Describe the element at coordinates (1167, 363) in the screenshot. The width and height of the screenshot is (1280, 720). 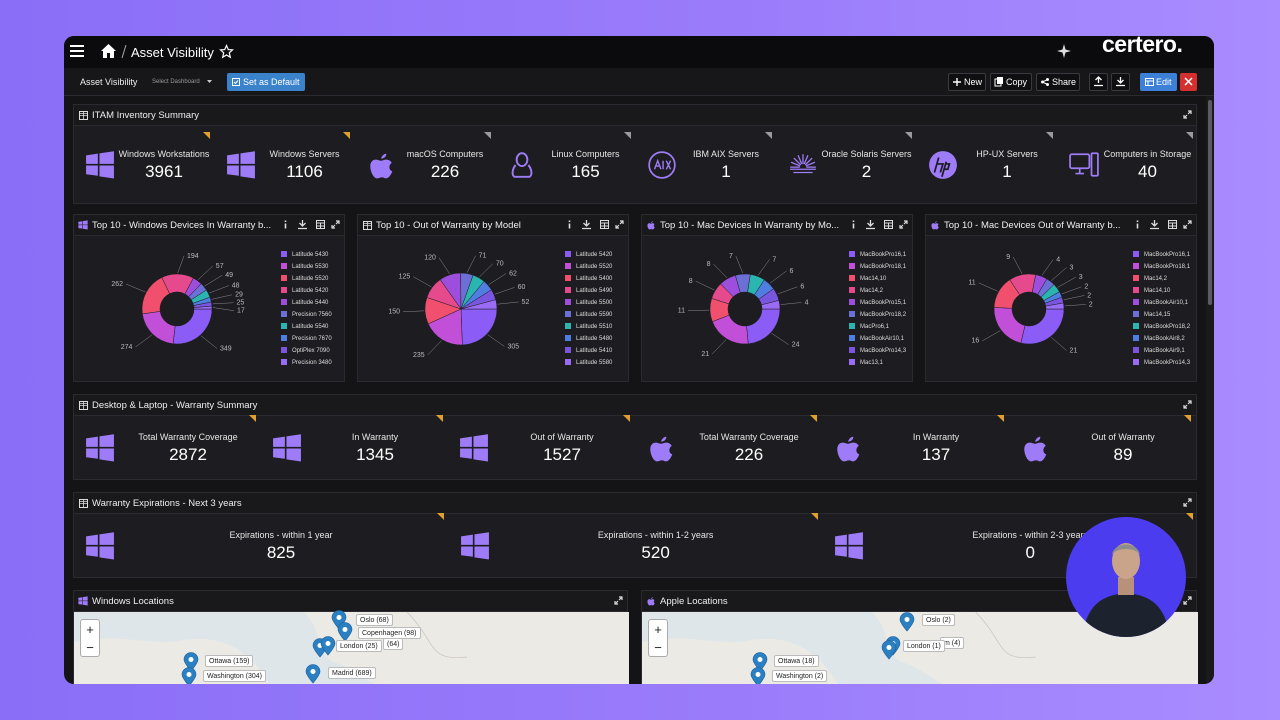
I see `legend-label: MacBookPro14,3` at that location.